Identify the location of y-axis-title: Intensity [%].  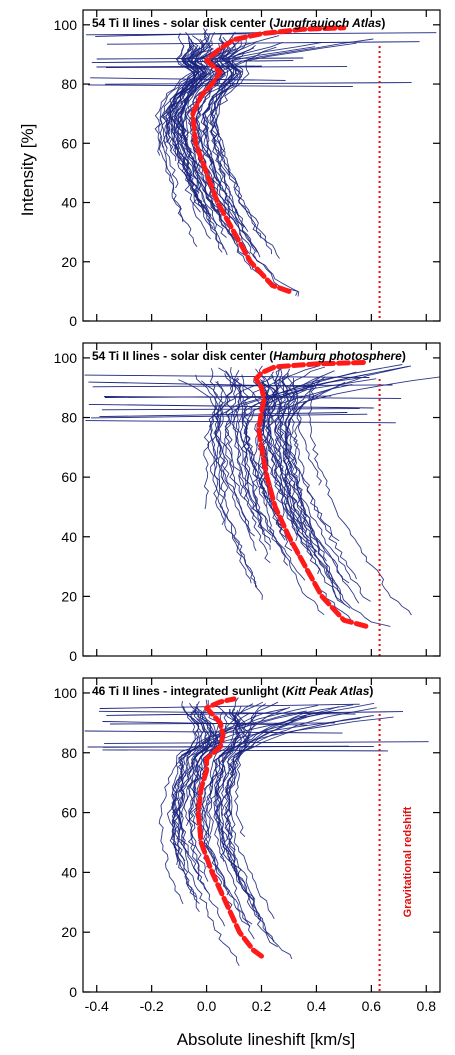
(27, 170).